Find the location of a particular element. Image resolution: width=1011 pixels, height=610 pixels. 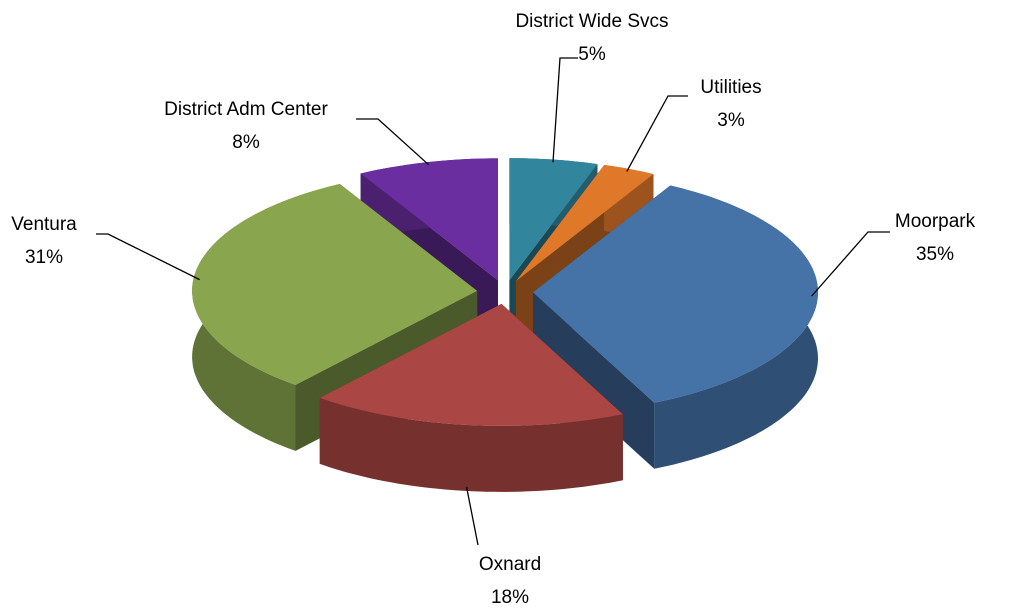

slice-side-shade is located at coordinates (594, 380).